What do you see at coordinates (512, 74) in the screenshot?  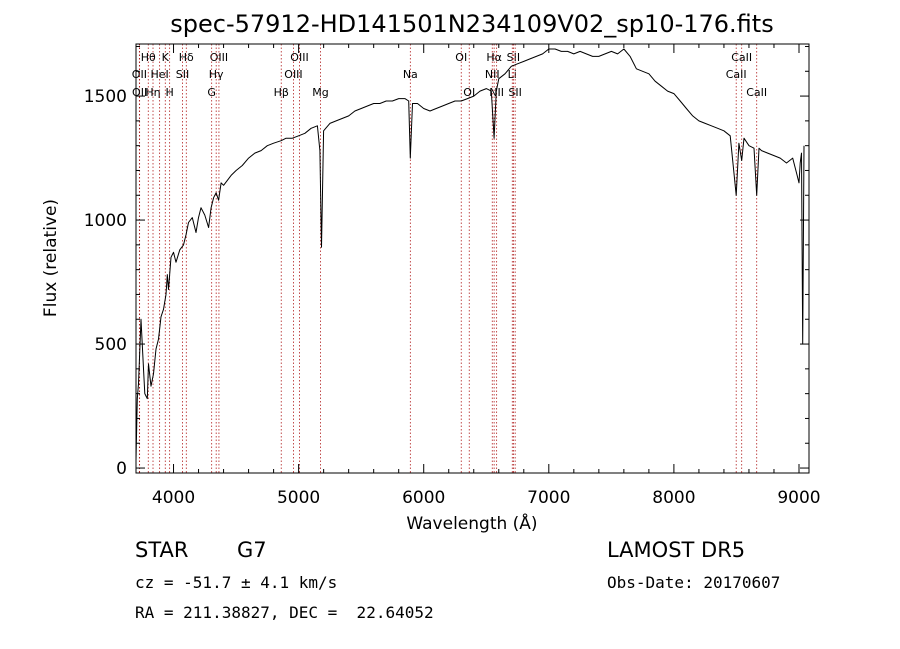 I see `line-marker-label: Li` at bounding box center [512, 74].